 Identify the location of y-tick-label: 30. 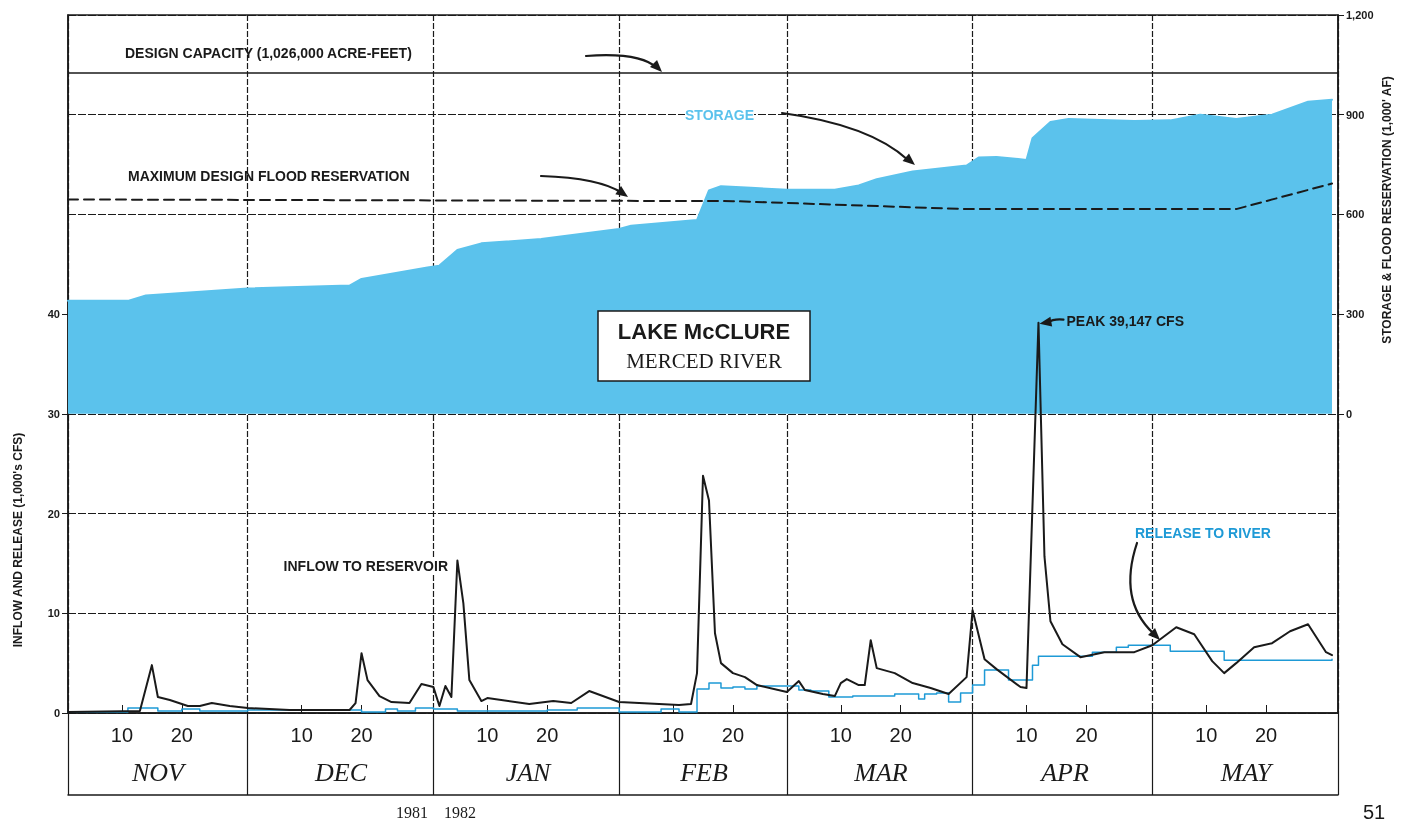
(53, 413).